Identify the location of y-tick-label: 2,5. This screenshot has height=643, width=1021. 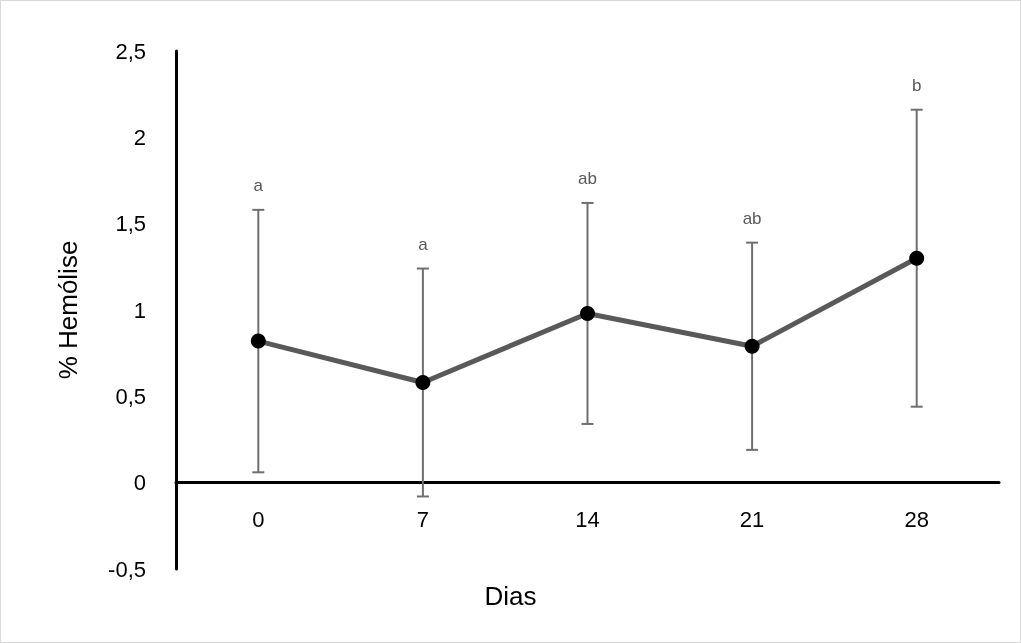
(130, 51).